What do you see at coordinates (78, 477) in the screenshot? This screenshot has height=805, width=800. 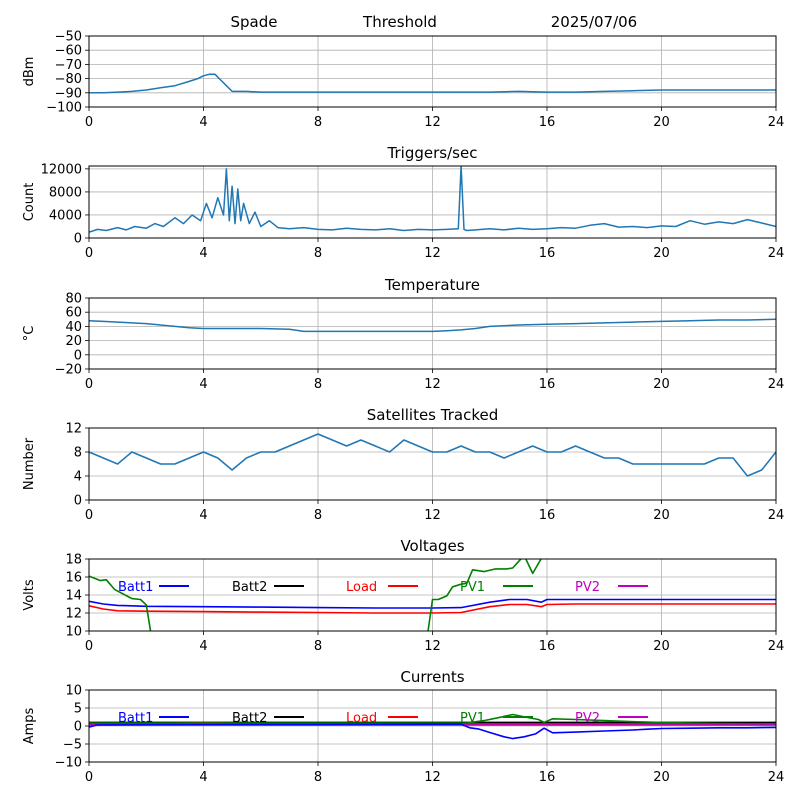 I see `y-tick-label: 4` at bounding box center [78, 477].